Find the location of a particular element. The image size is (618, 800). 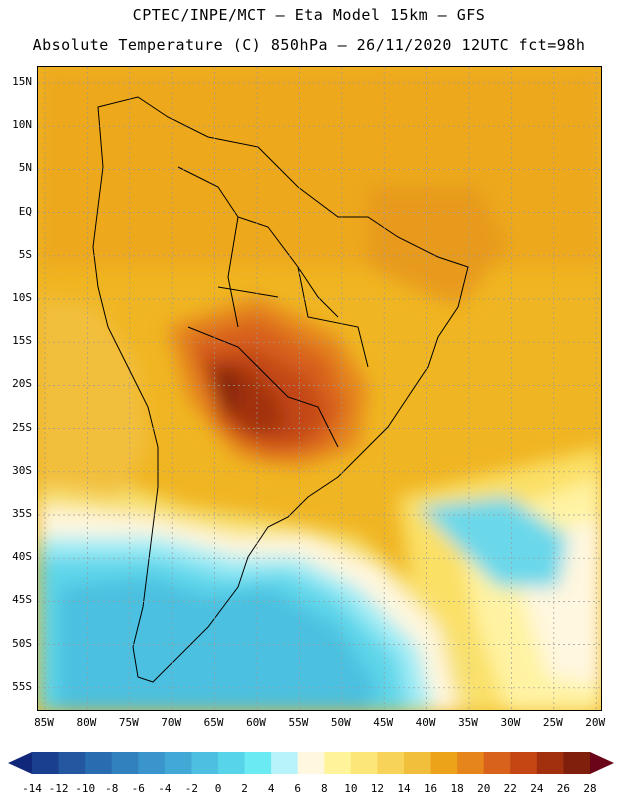

lat-label: 55S is located at coordinates (22, 686).